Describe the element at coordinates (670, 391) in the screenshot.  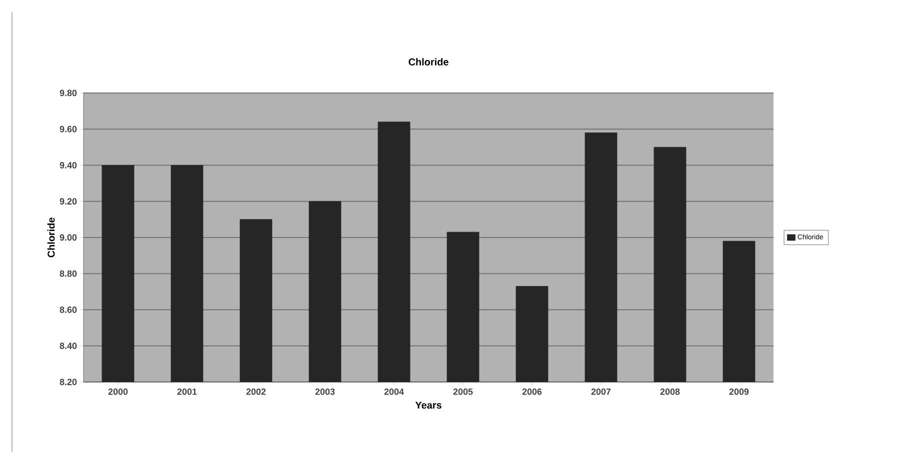
I see `x-tick-label: 2008` at that location.